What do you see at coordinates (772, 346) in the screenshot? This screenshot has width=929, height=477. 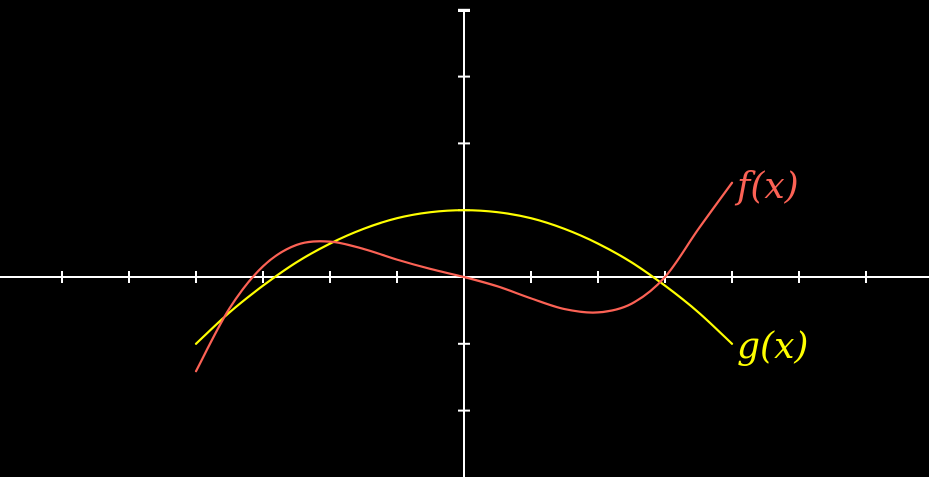 I see `label-gx: g(x)` at bounding box center [772, 346].